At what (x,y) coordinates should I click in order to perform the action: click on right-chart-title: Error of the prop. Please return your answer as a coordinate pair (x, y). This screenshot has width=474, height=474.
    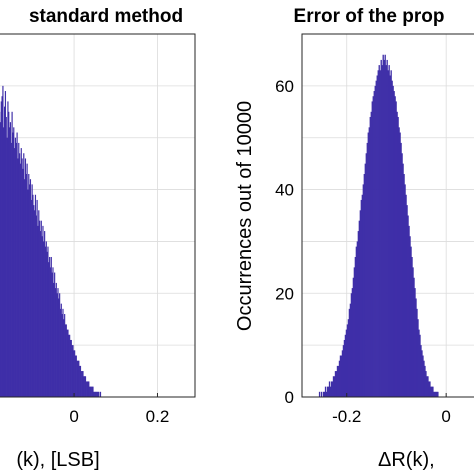
    Looking at the image, I should click on (369, 16).